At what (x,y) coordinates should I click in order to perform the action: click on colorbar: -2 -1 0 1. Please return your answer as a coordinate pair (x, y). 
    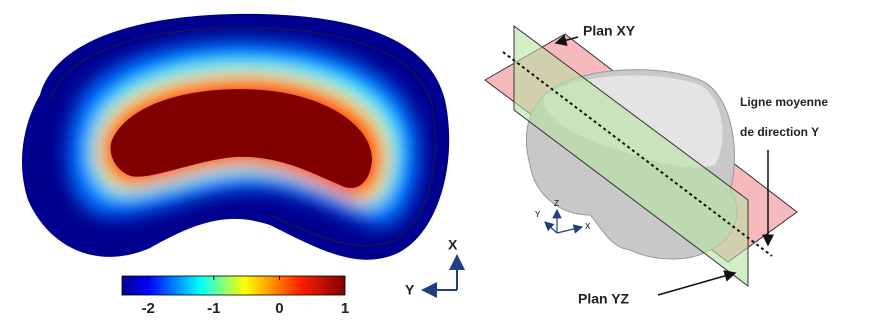
    Looking at the image, I should click on (235, 296).